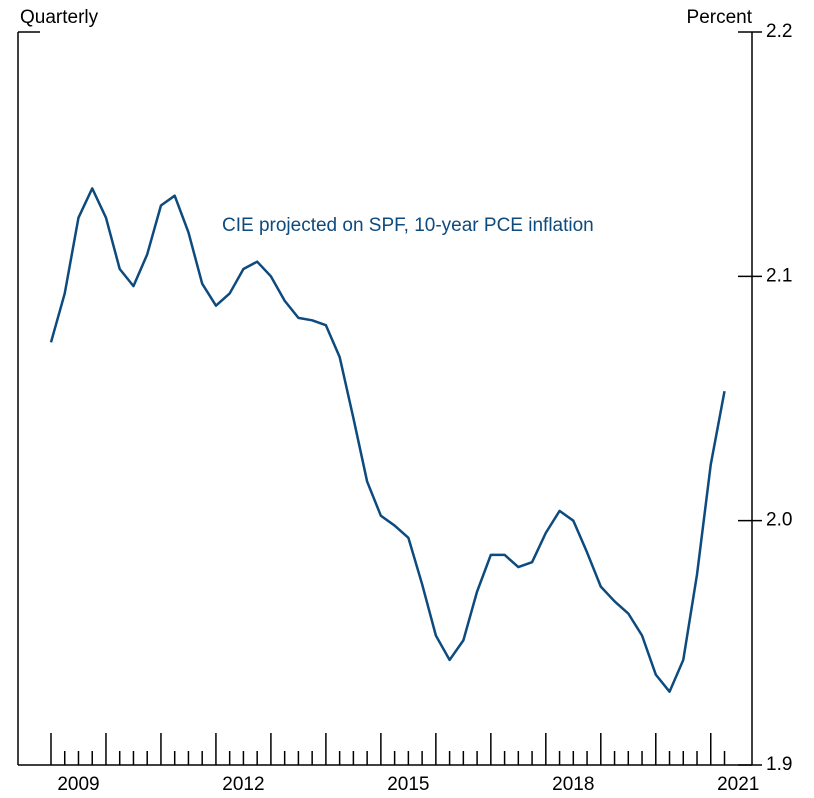 Image resolution: width=814 pixels, height=798 pixels. Describe the element at coordinates (408, 784) in the screenshot. I see `x-tick-label: 2015` at that location.